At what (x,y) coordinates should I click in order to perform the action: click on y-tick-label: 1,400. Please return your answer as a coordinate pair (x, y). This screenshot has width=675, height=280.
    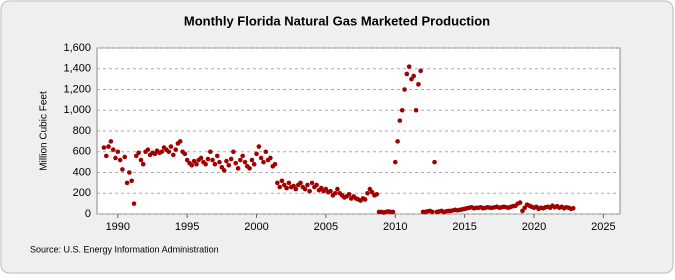
    Looking at the image, I should click on (77, 69).